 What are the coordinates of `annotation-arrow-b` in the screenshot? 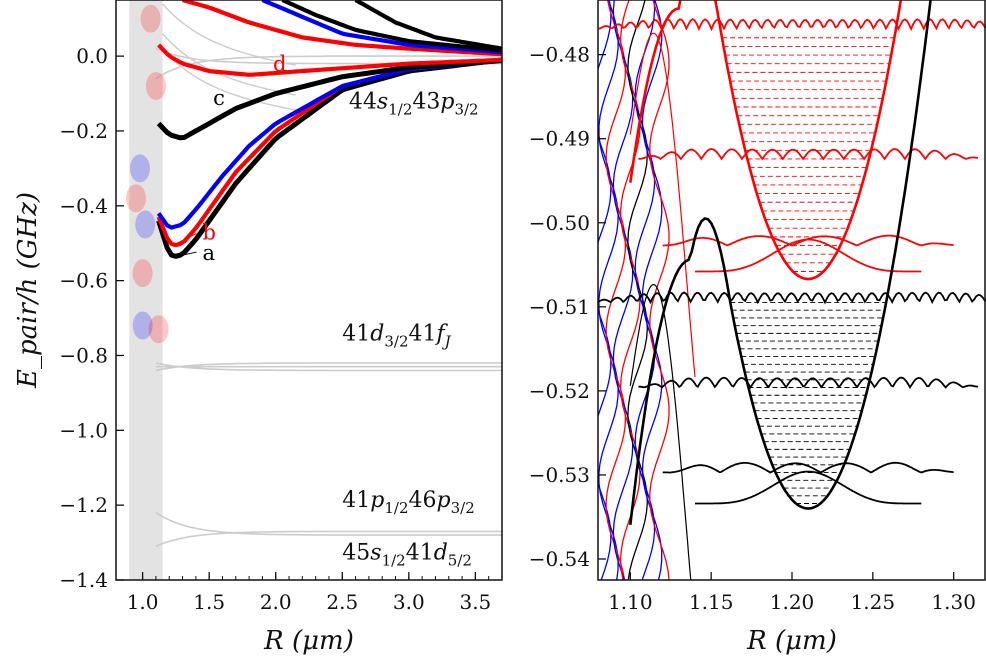 It's located at (187, 238).